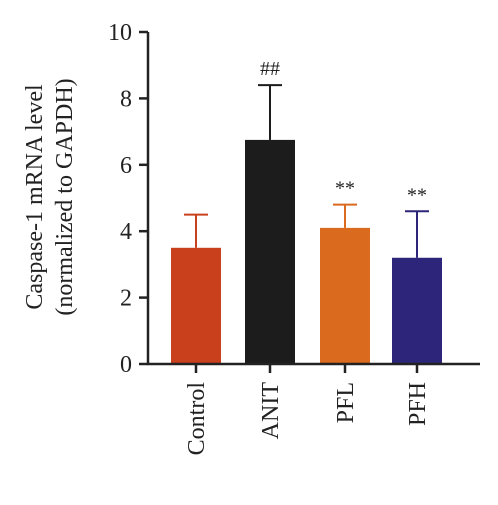 This screenshot has width=498, height=505. I want to click on y-tick-label-0: 0, so click(126, 365).